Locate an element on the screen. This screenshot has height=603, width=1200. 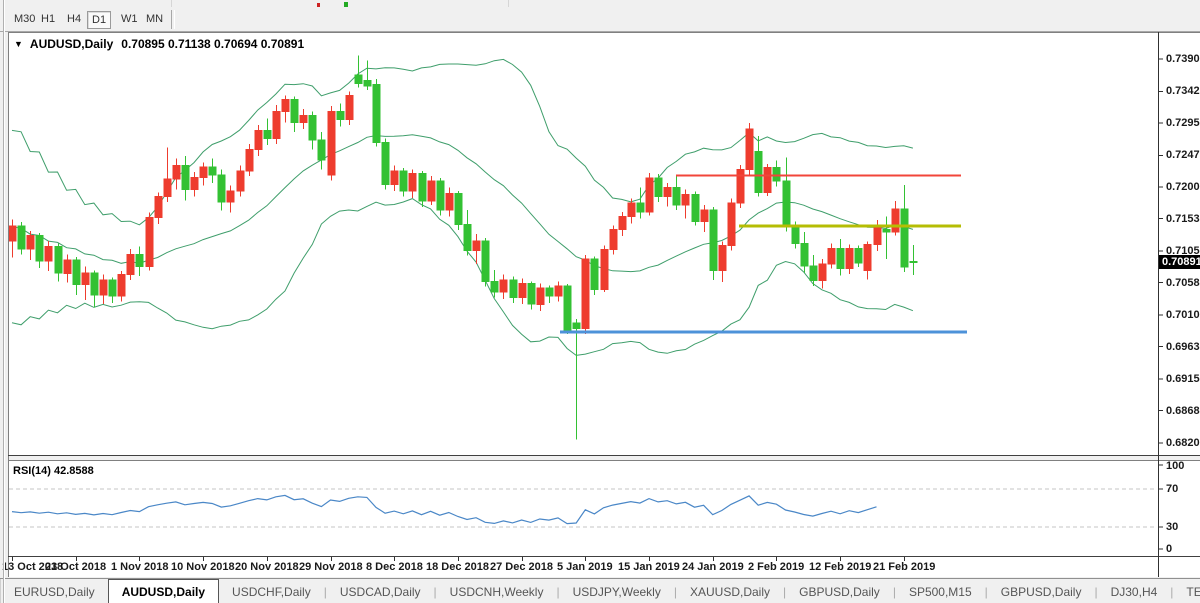
symbol-tab-usdcad-3: USDCAD,Daily is located at coordinates (380, 591).